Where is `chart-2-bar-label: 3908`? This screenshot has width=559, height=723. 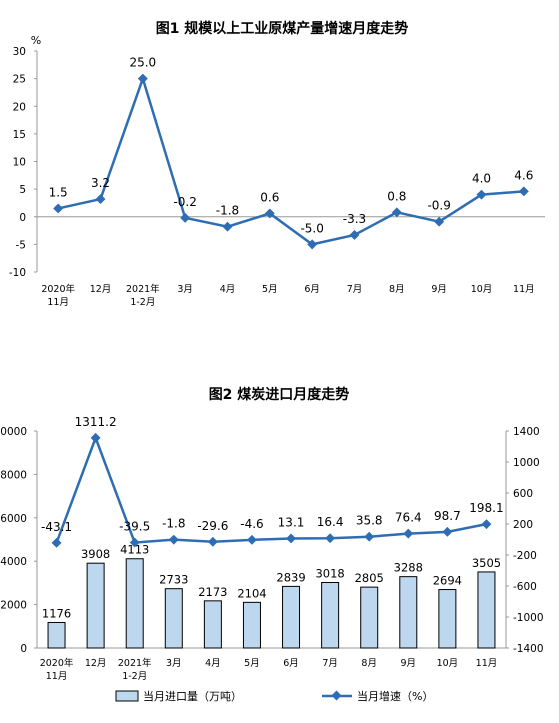 chart-2-bar-label: 3908 is located at coordinates (95, 554).